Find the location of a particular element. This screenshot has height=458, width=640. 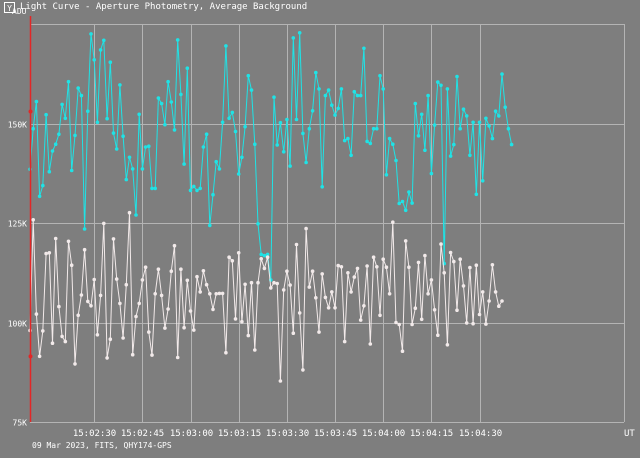

x-tick-label: 15:03:00 is located at coordinates (191, 434).